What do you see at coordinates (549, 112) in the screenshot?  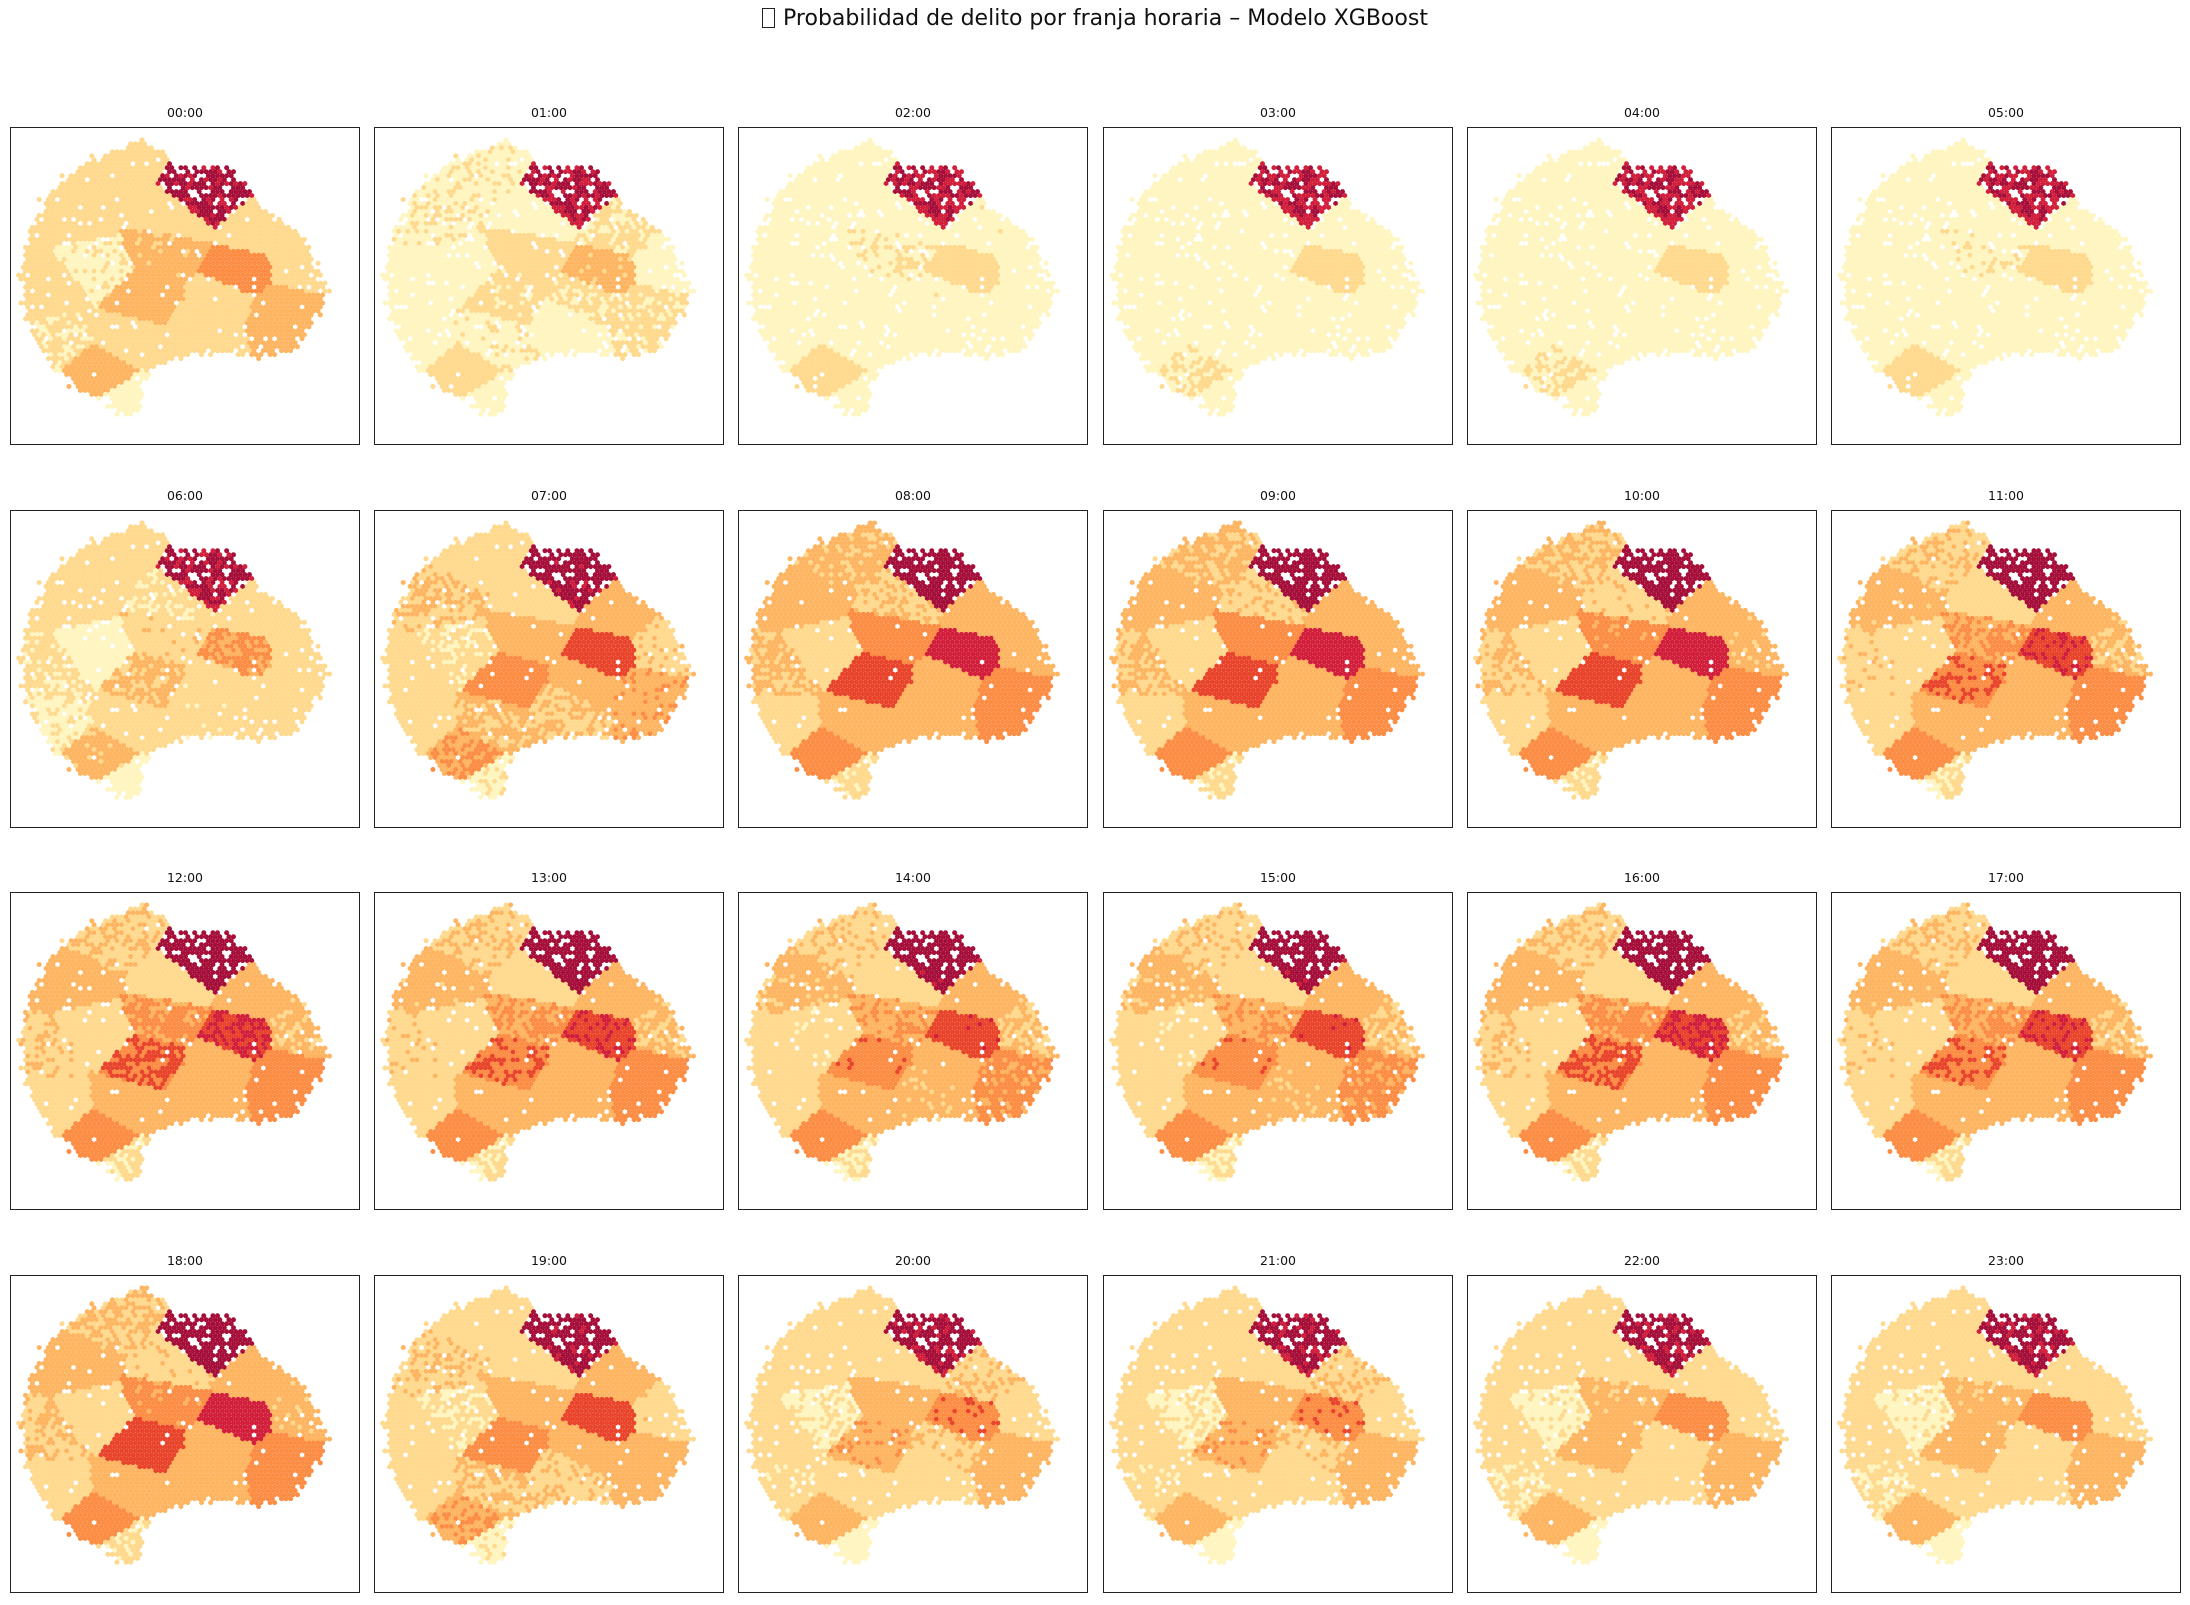 I see `panel-title: 01:00` at bounding box center [549, 112].